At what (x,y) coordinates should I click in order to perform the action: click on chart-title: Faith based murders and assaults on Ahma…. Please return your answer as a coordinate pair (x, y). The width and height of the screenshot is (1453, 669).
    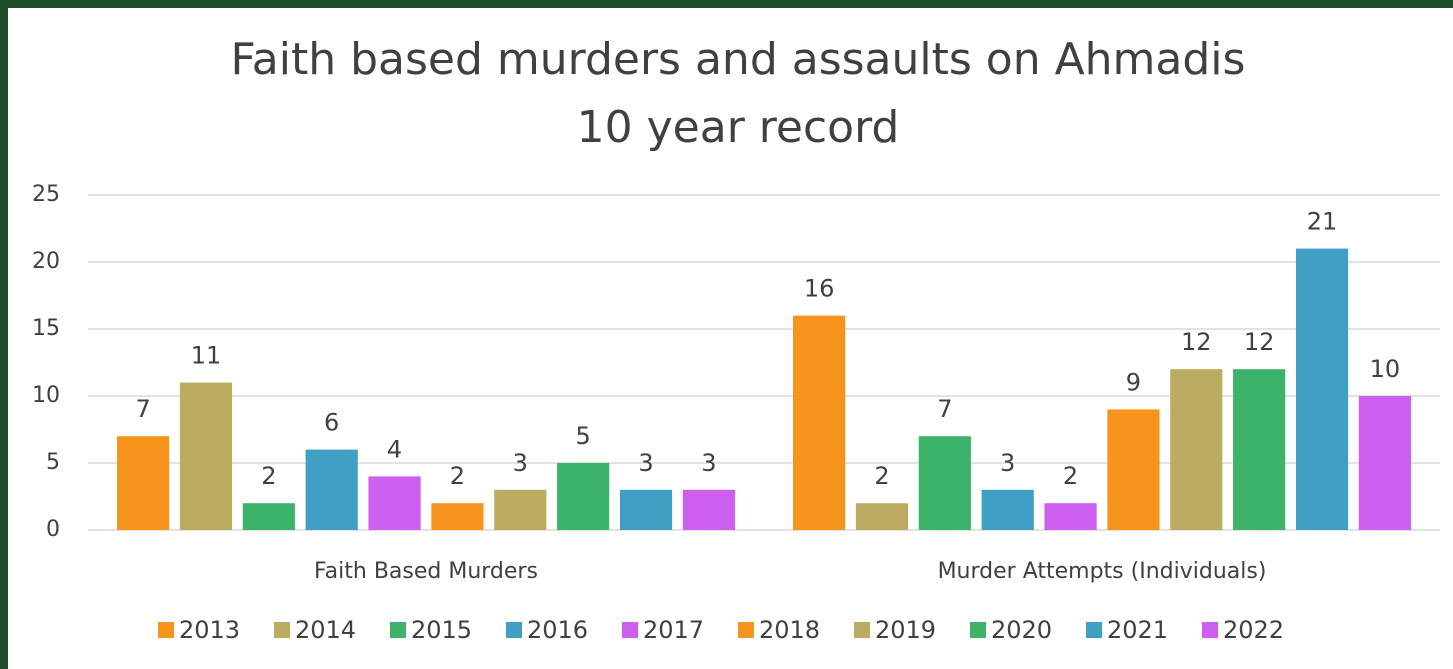
    Looking at the image, I should click on (738, 59).